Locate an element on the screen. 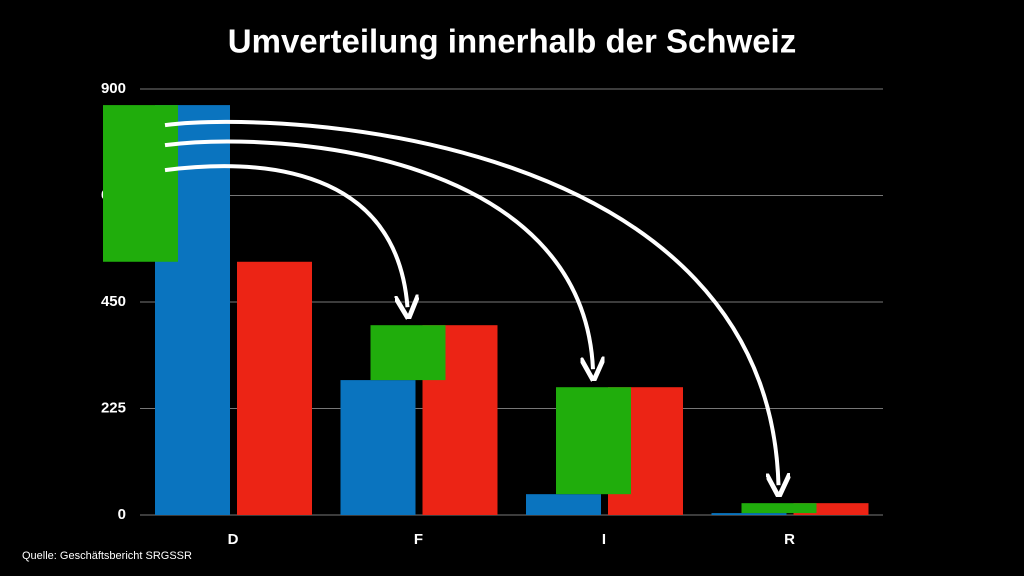 The image size is (1024, 576). y-tick-label: 900 is located at coordinates (113, 88).